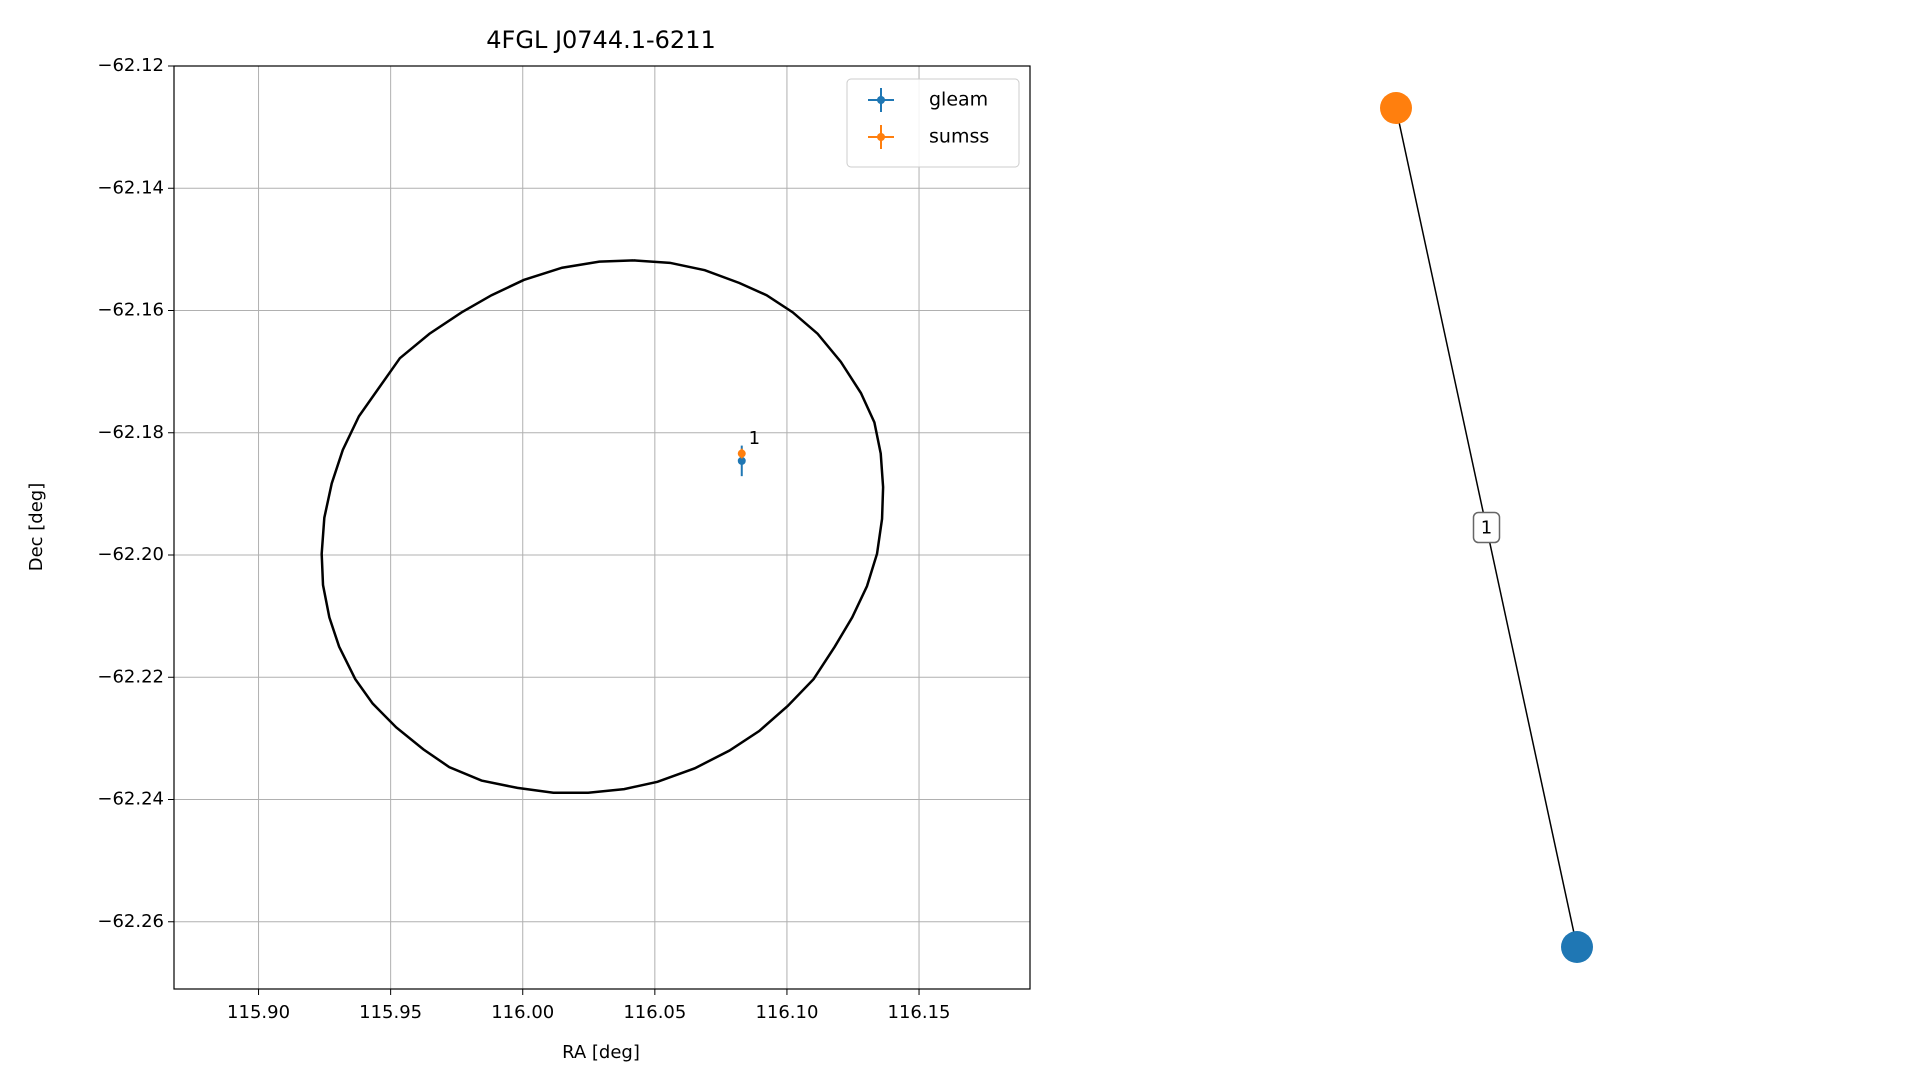  I want to click on error-ellipse, so click(602, 527).